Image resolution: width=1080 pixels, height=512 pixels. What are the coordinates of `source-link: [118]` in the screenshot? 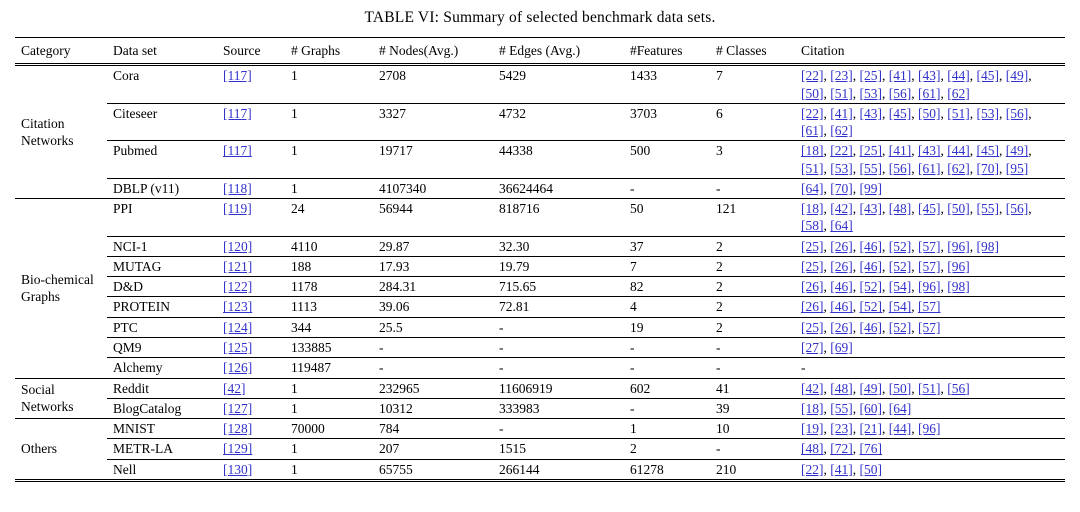 It's located at (237, 188).